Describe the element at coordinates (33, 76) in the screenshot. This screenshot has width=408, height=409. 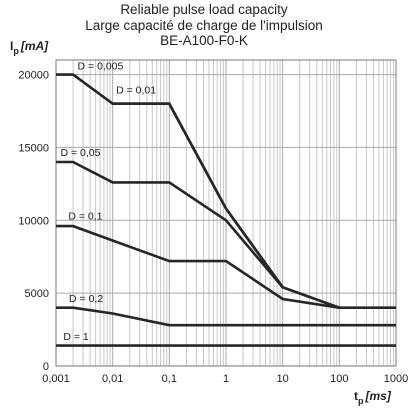
I see `y-tick-label: 20000` at that location.